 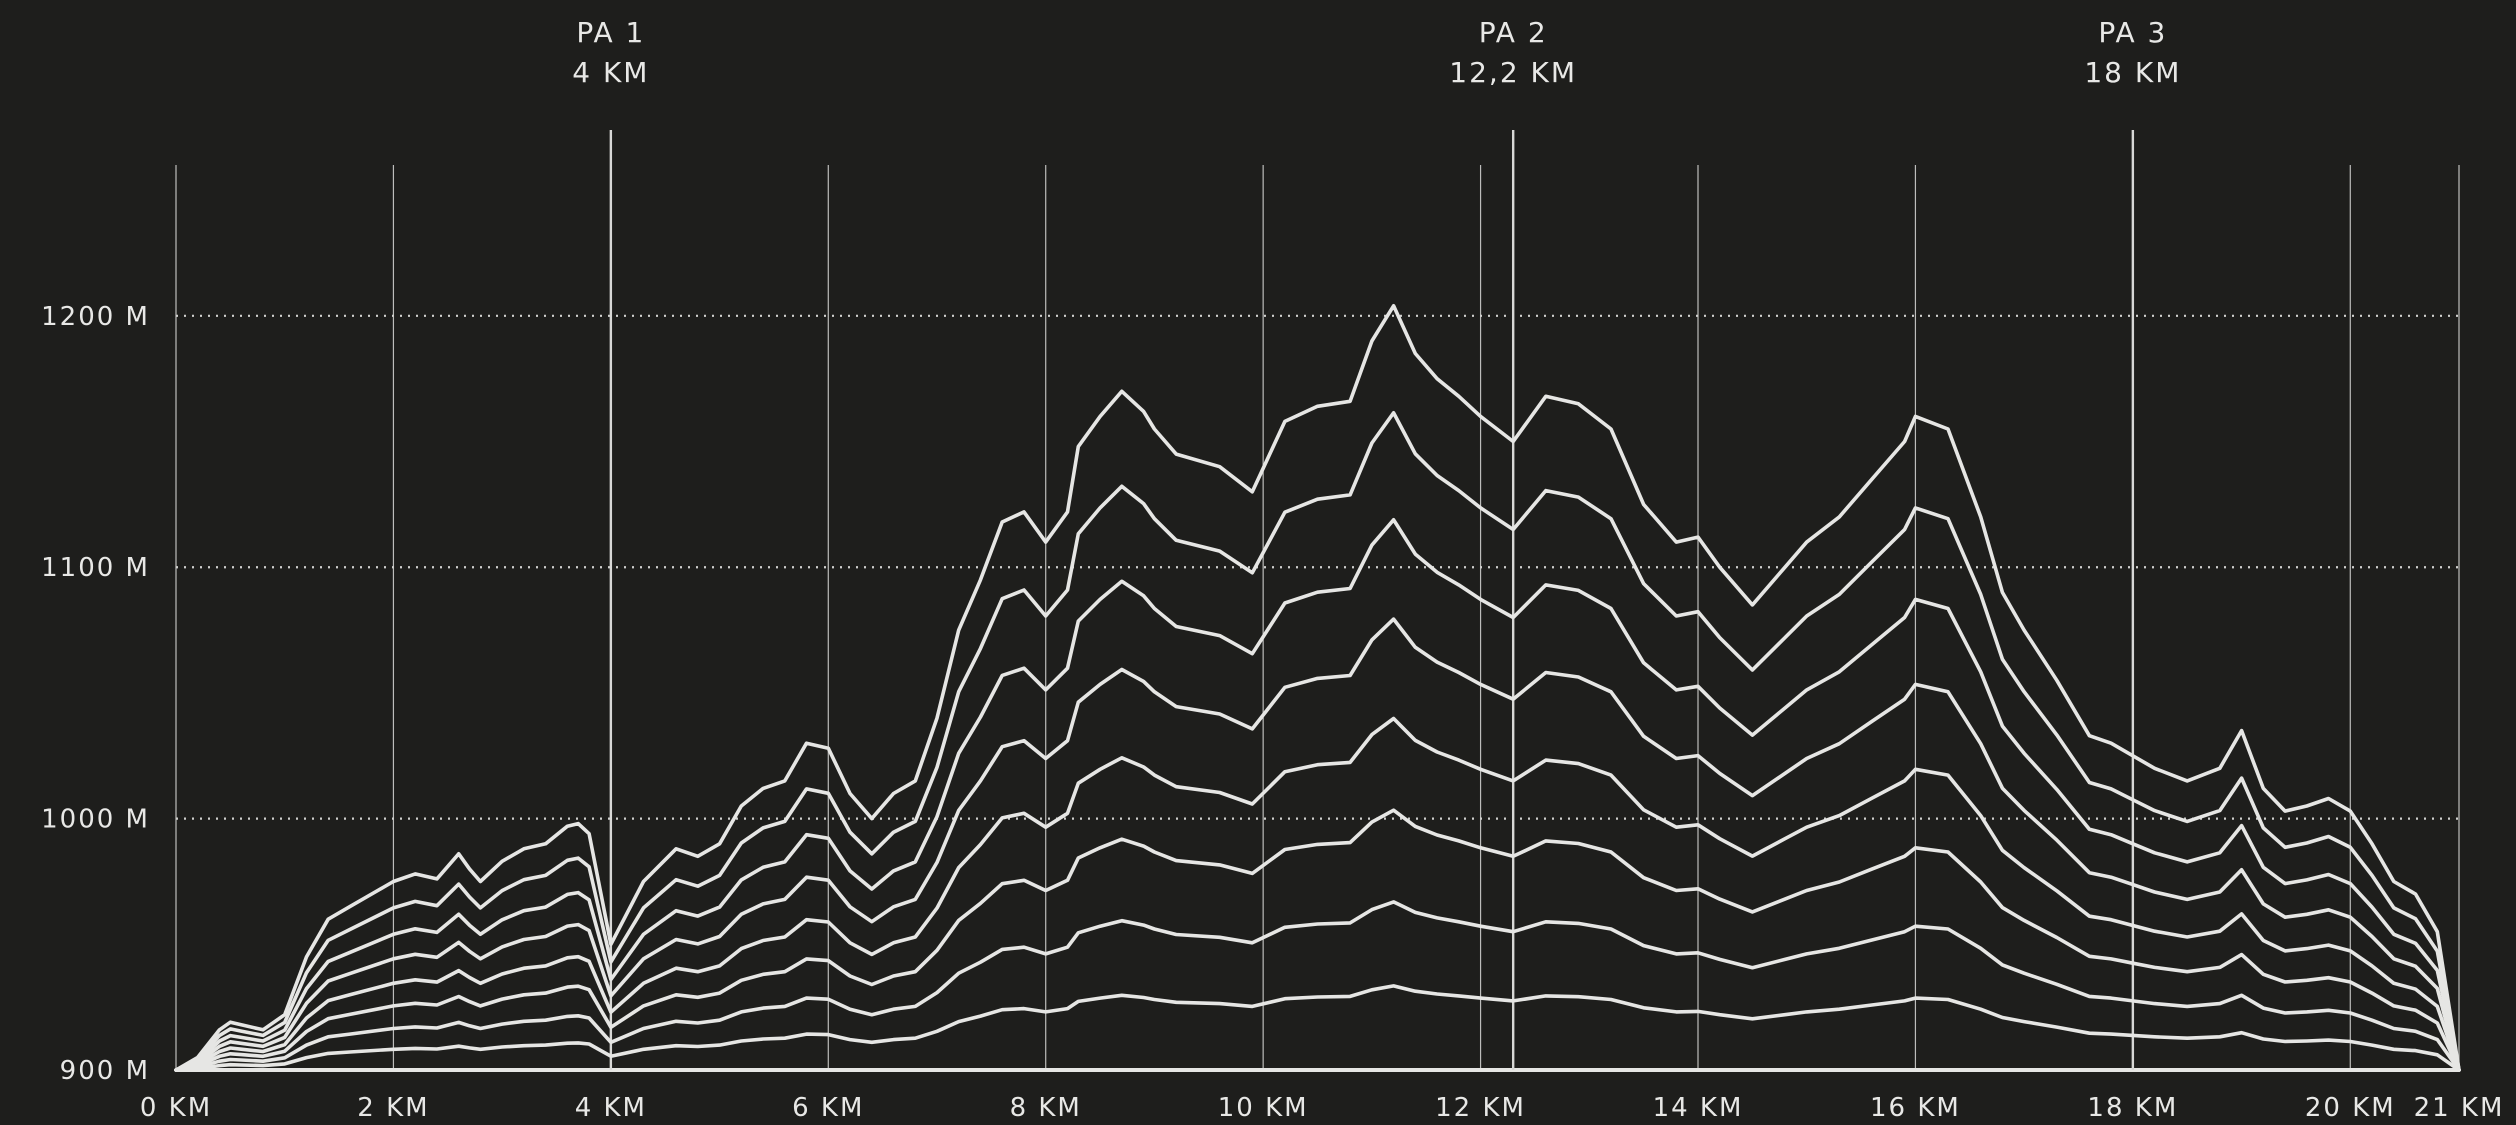 I want to click on aid-station-distance: 12,2 KM, so click(x=1513, y=72).